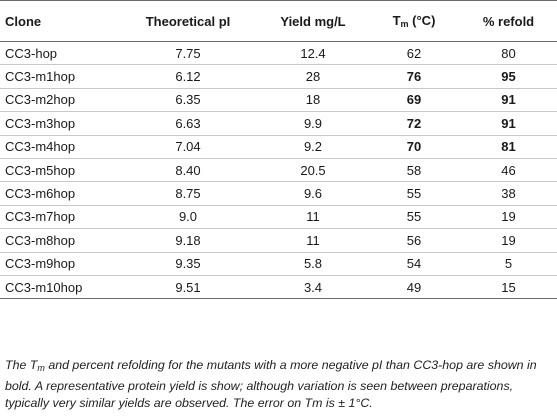 The image size is (557, 419). I want to click on cell-clone: CC3-m4hop, so click(59, 147).